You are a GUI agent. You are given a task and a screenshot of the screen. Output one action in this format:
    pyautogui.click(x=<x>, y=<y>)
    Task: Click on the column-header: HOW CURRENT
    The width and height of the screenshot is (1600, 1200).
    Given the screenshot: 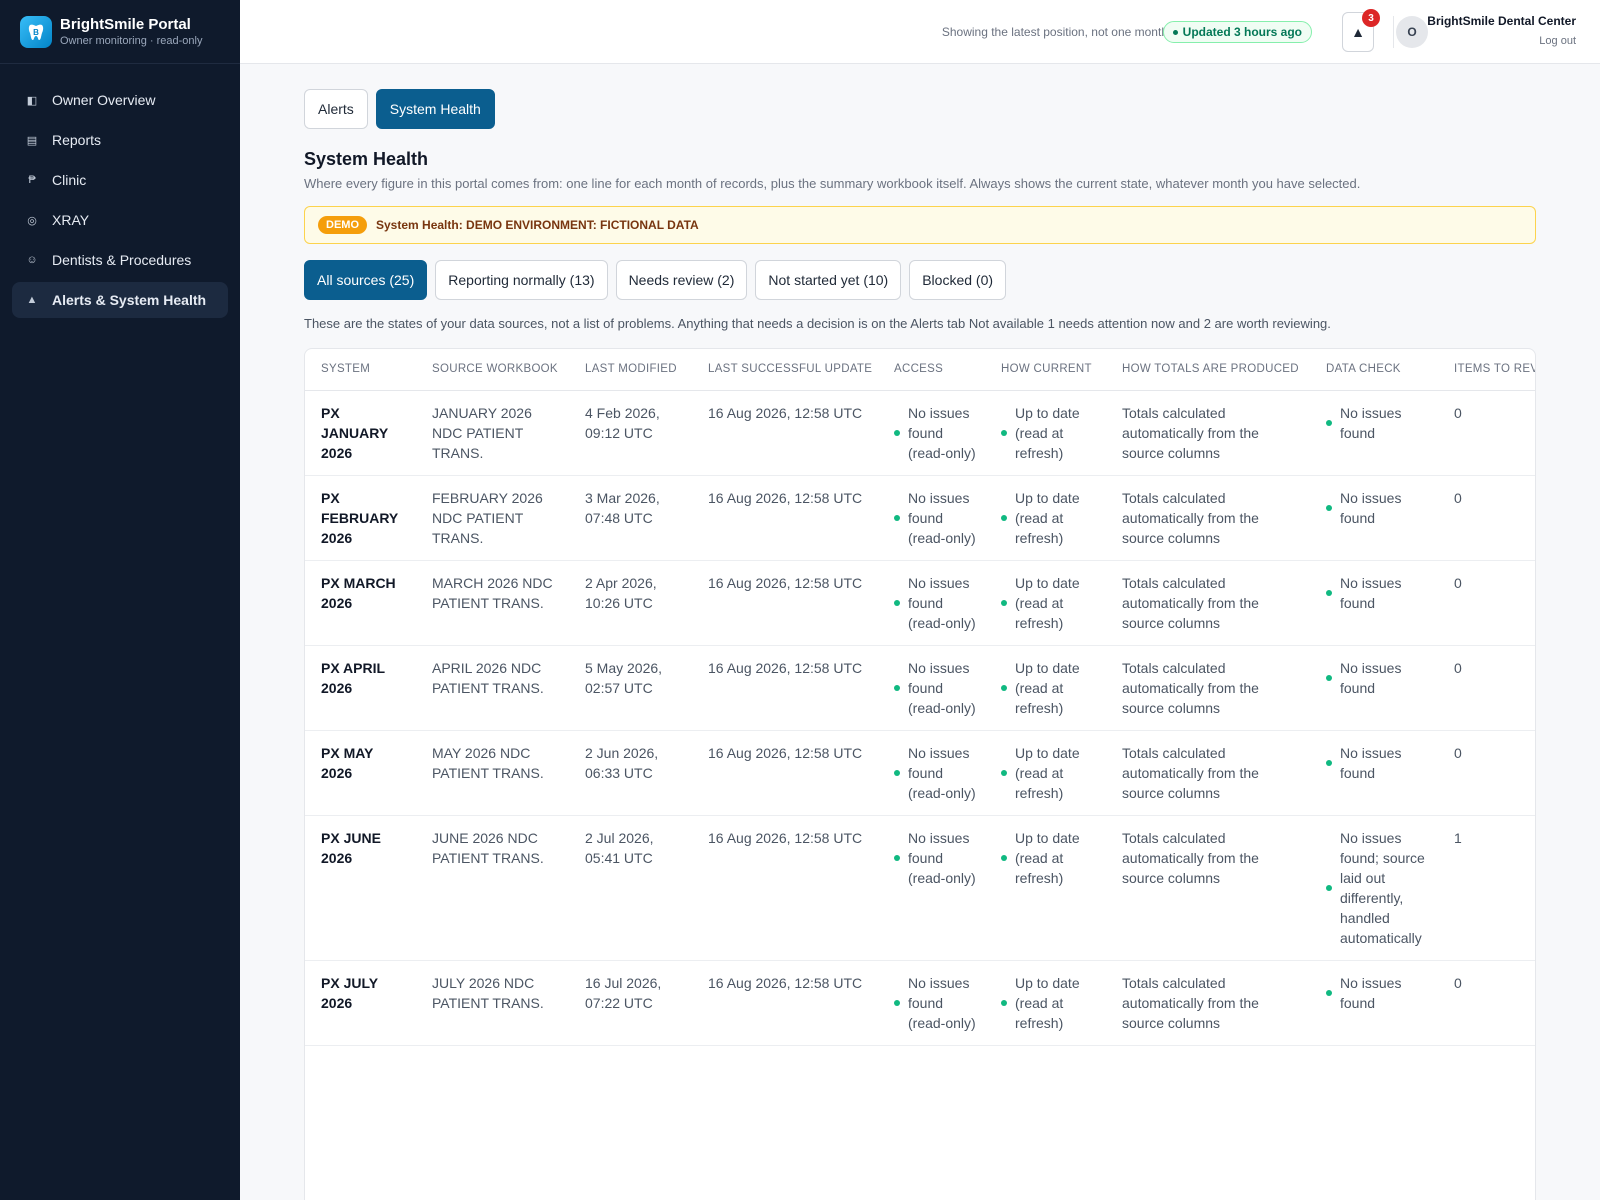 What is the action you would take?
    pyautogui.click(x=1045, y=370)
    